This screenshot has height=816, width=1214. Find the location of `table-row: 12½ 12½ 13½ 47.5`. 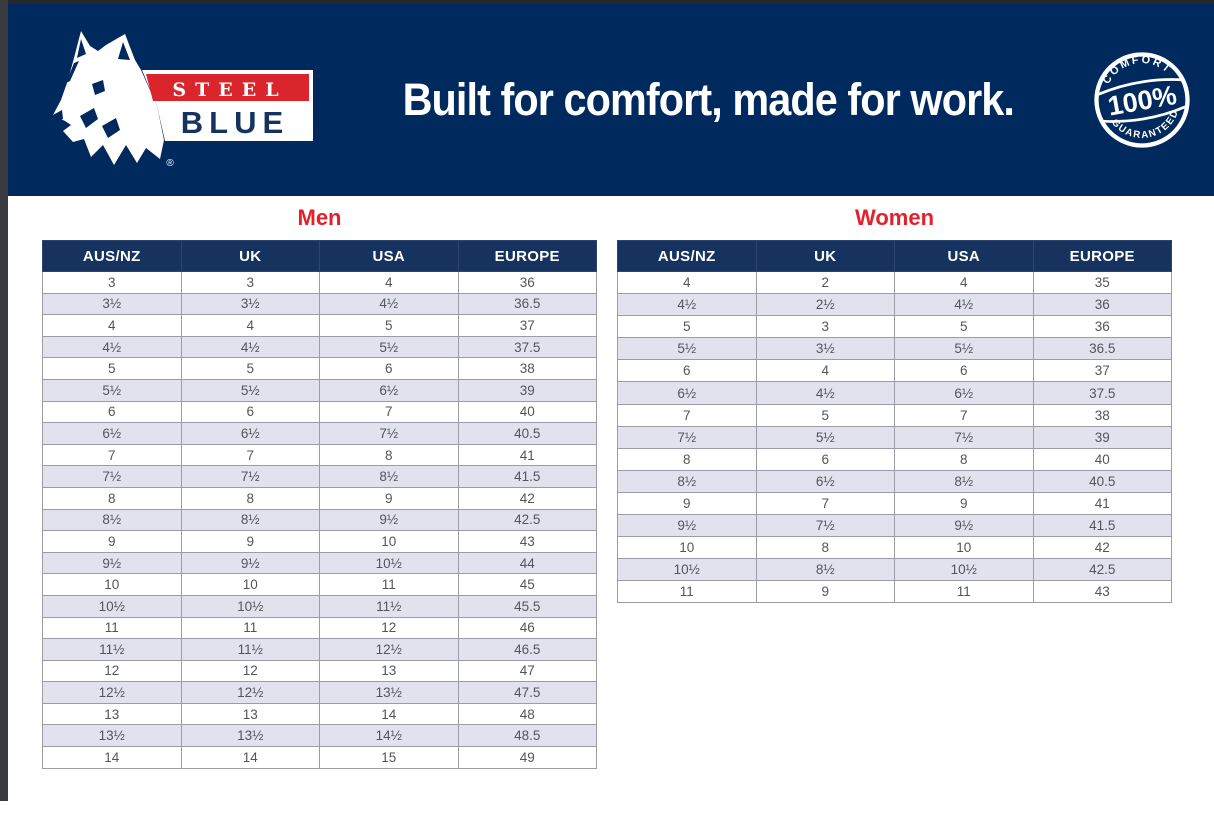

table-row: 12½ 12½ 13½ 47.5 is located at coordinates (319, 692).